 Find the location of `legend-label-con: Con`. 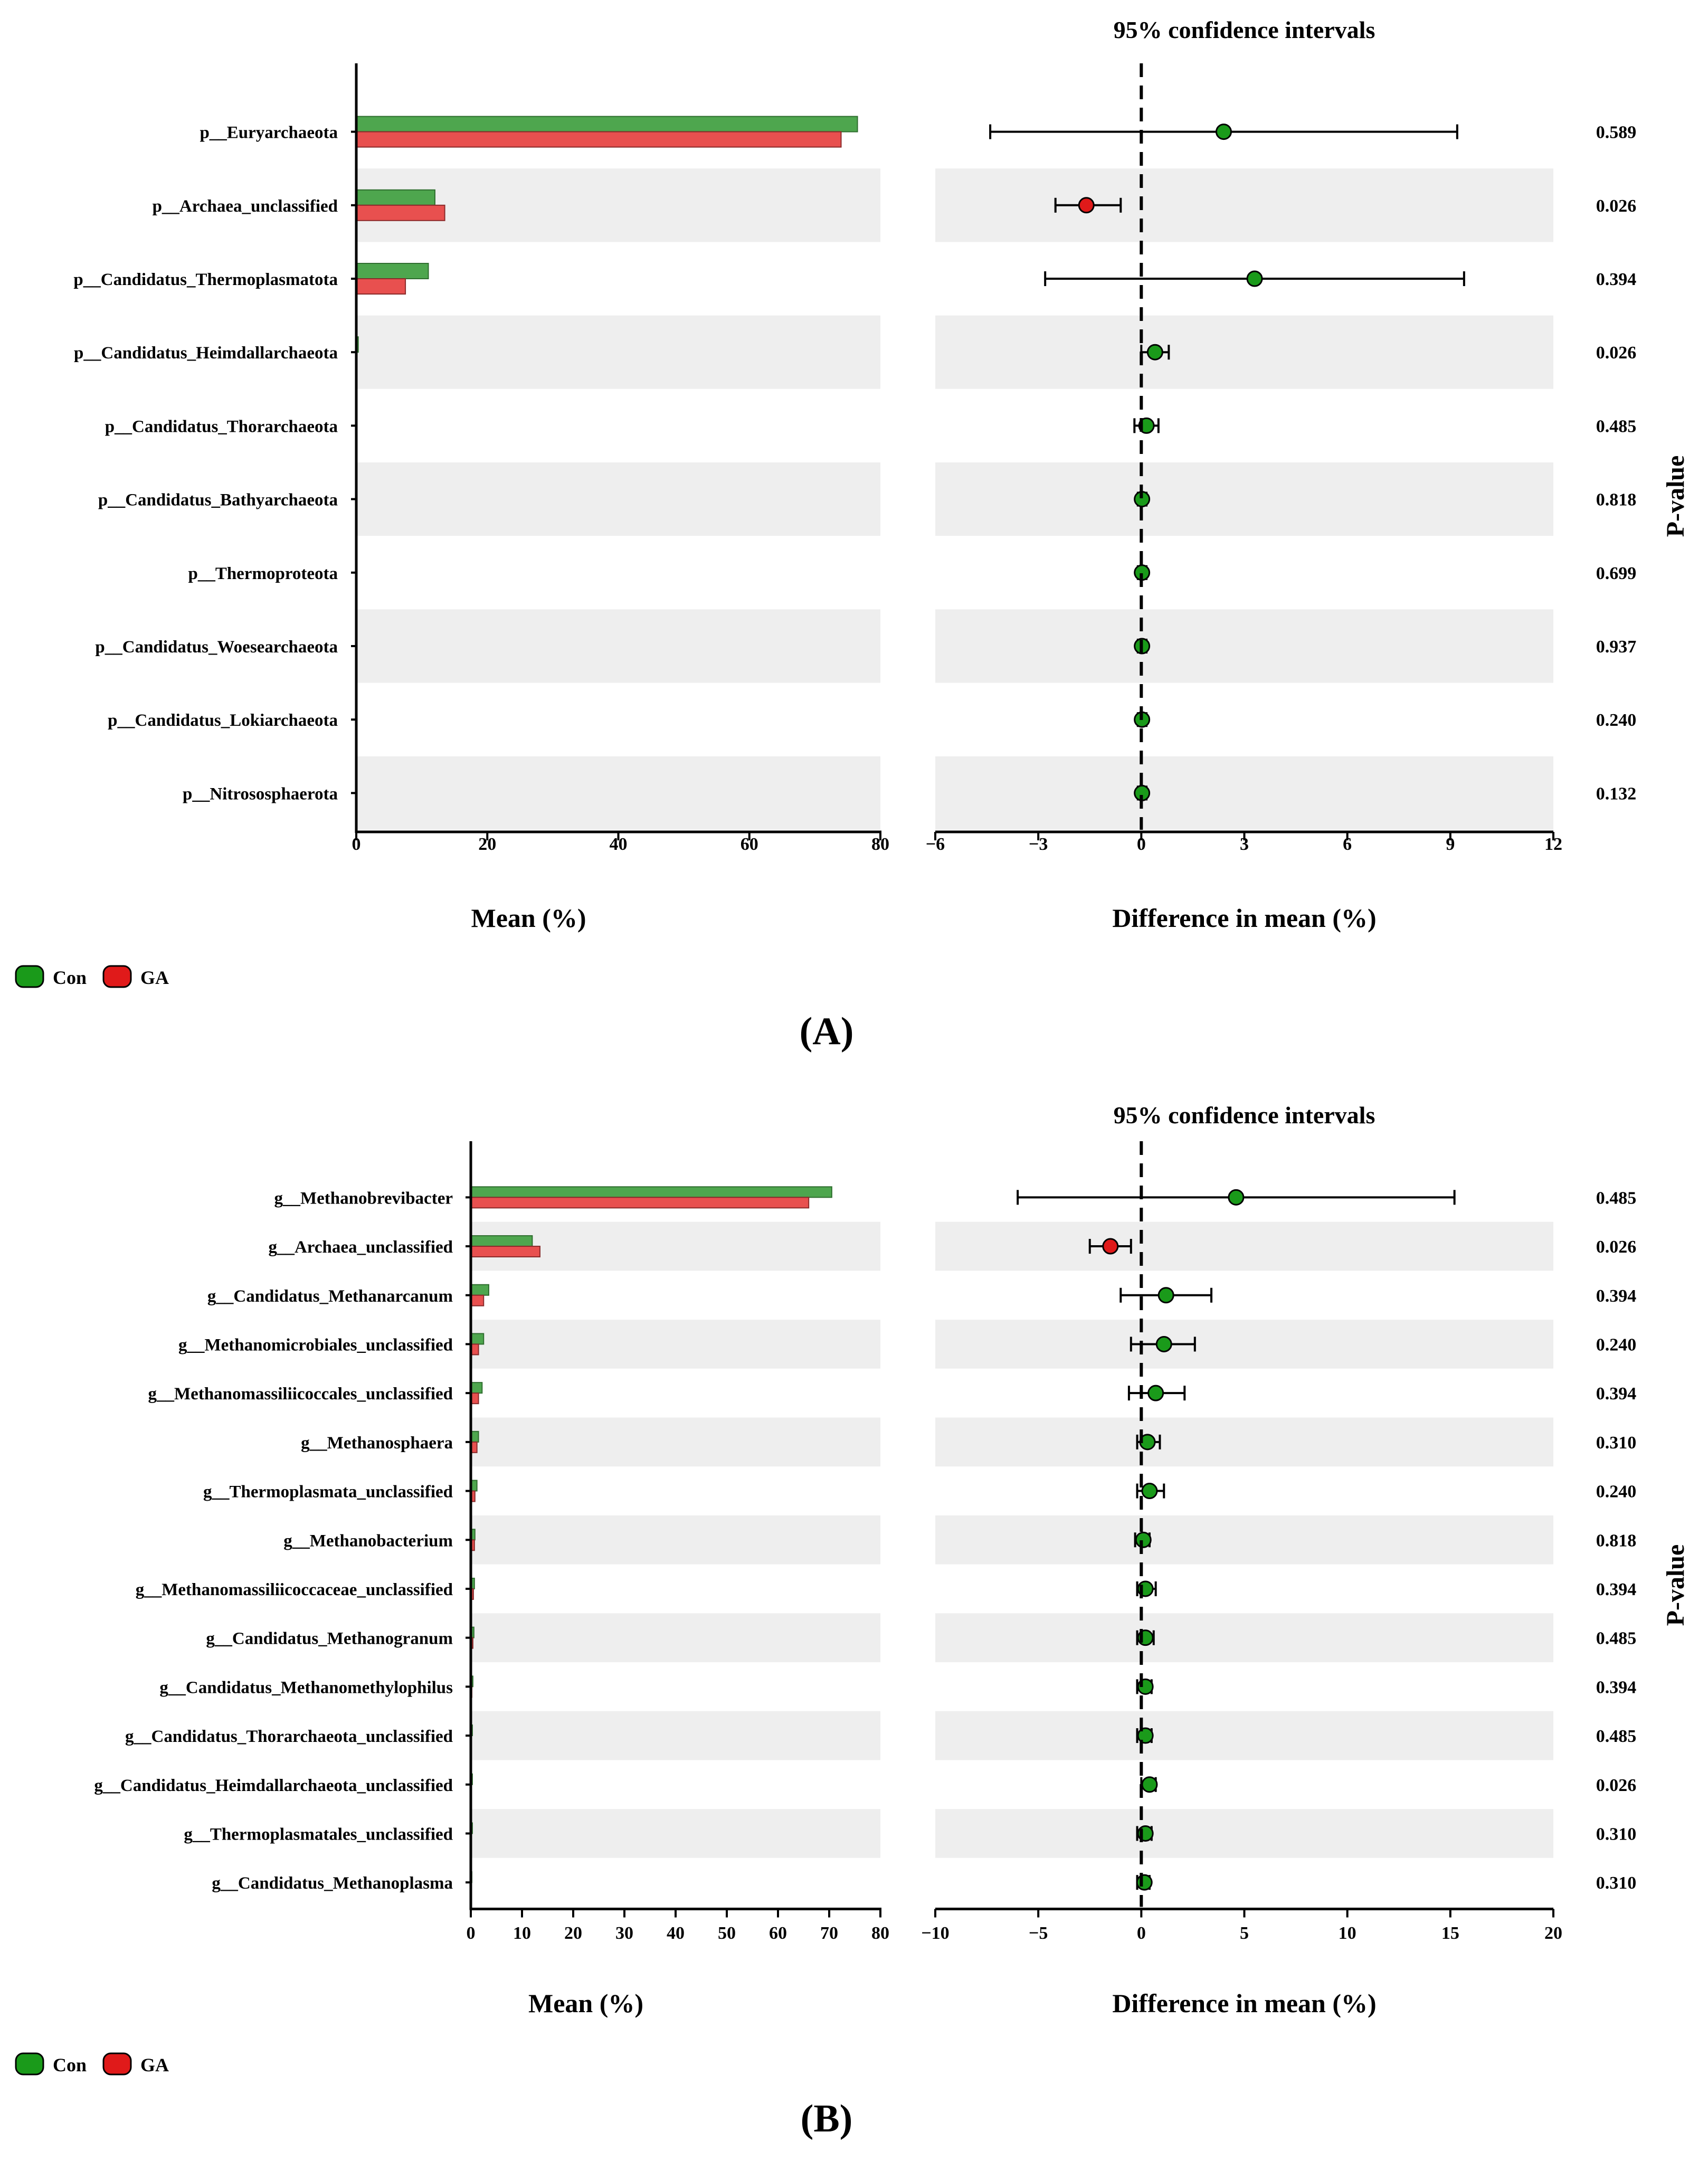

legend-label-con: Con is located at coordinates (70, 2065).